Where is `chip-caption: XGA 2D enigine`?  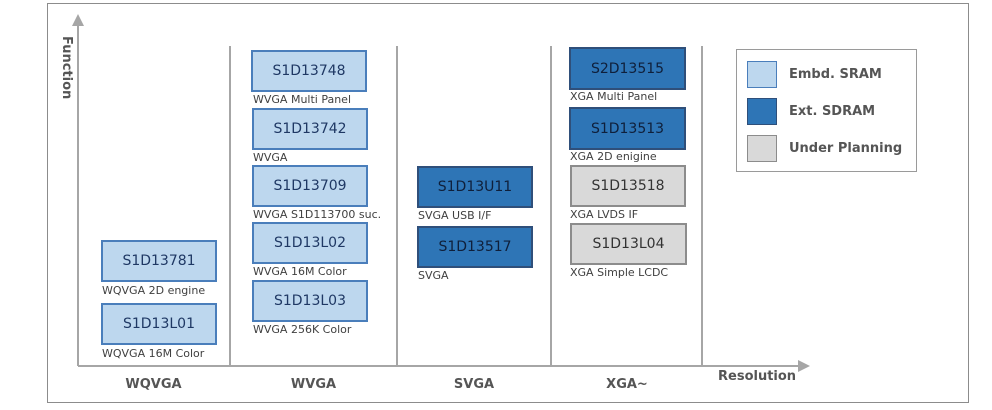 chip-caption: XGA 2D enigine is located at coordinates (613, 156).